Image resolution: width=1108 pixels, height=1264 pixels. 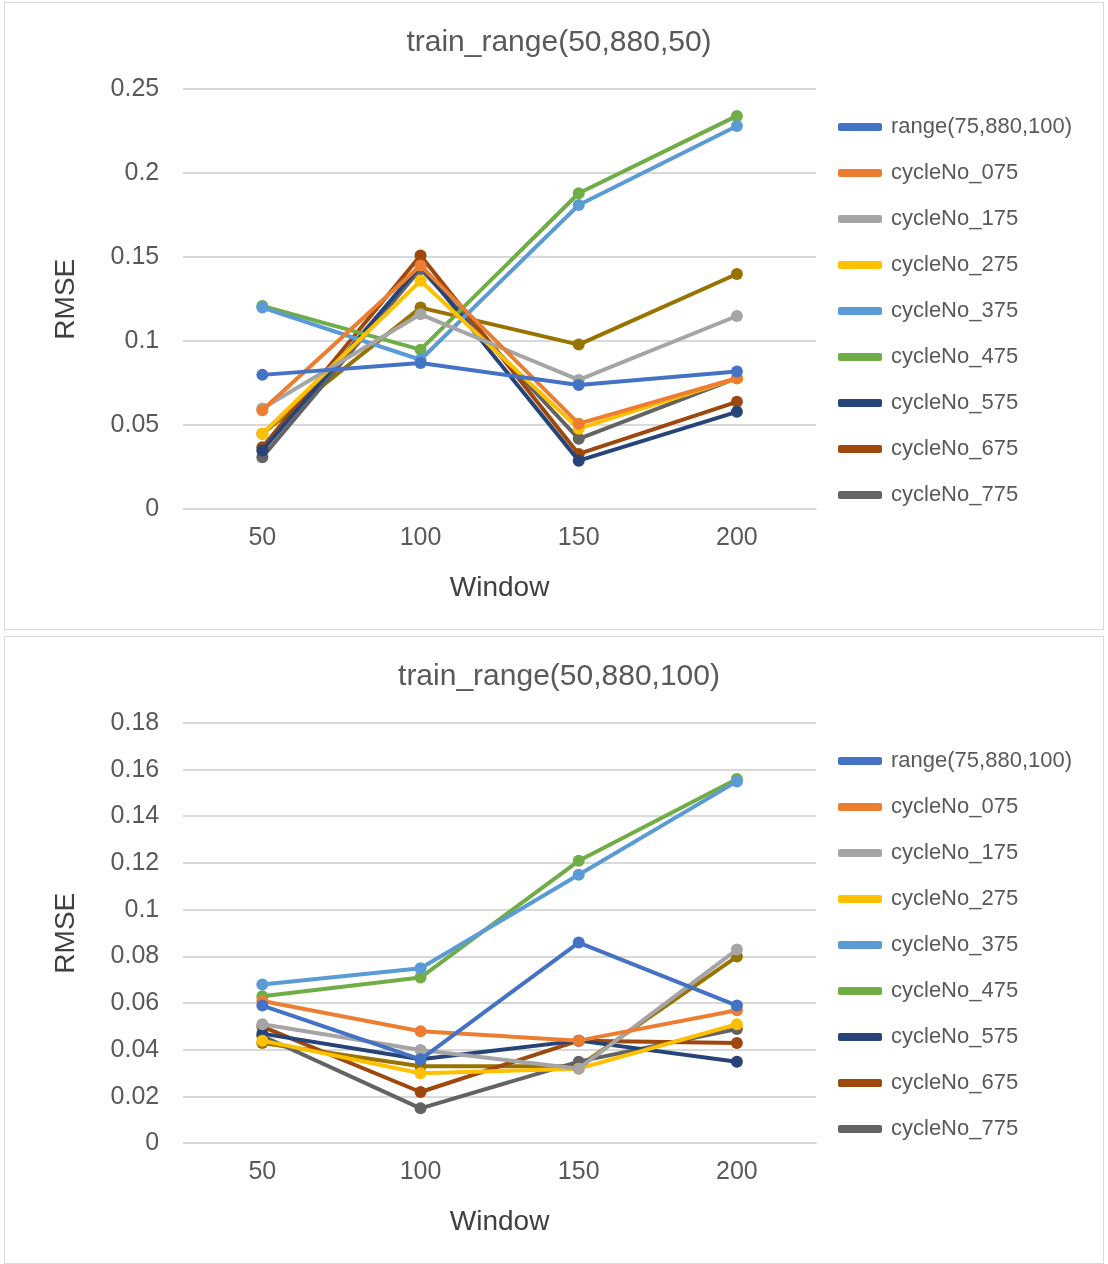 I want to click on y-tick-label: 0.16, so click(x=135, y=767).